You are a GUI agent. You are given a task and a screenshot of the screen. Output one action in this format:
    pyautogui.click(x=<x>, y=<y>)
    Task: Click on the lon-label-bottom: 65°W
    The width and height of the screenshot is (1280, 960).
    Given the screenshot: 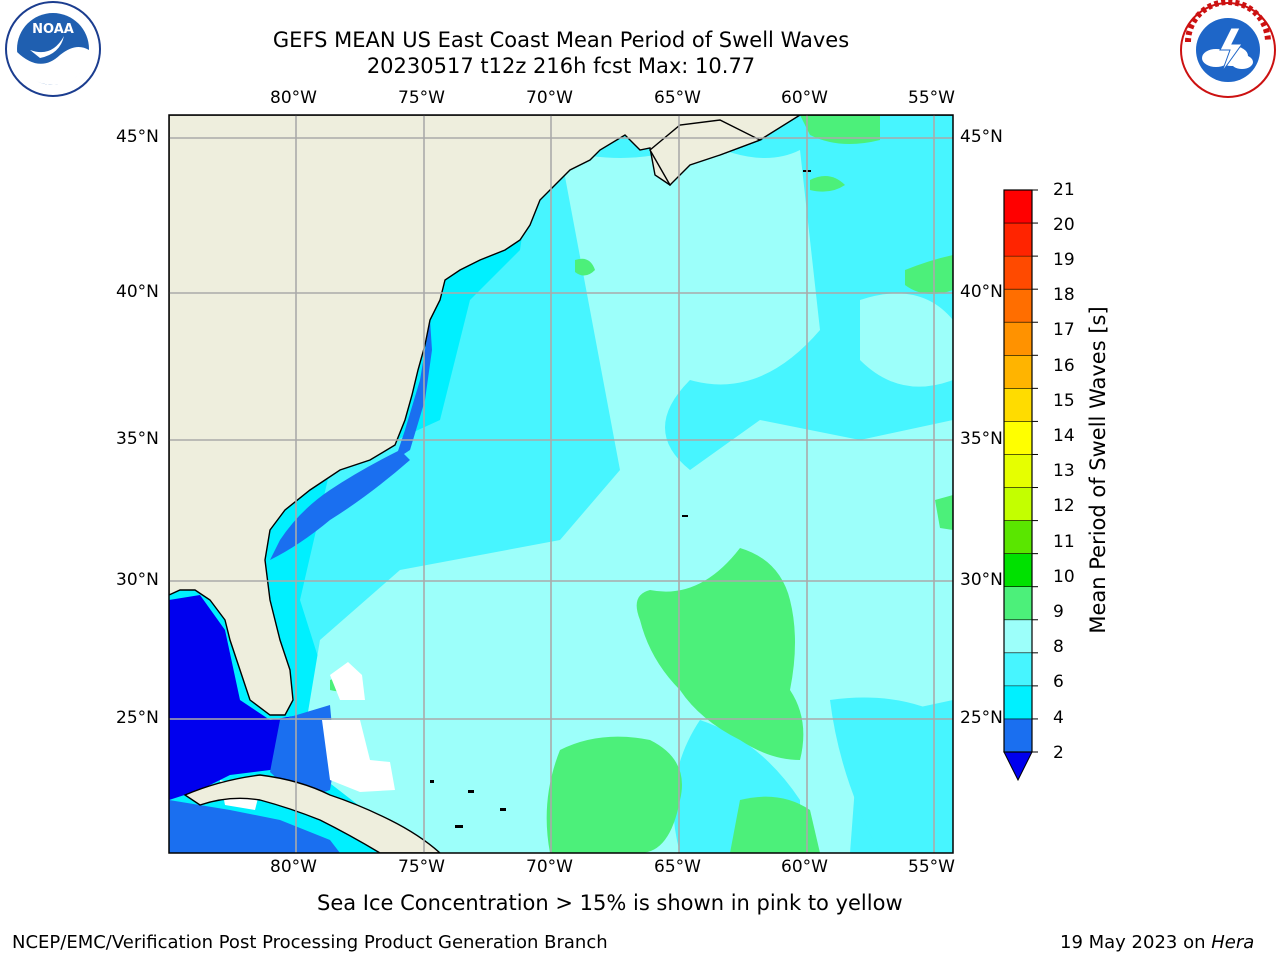 What is the action you would take?
    pyautogui.click(x=677, y=867)
    